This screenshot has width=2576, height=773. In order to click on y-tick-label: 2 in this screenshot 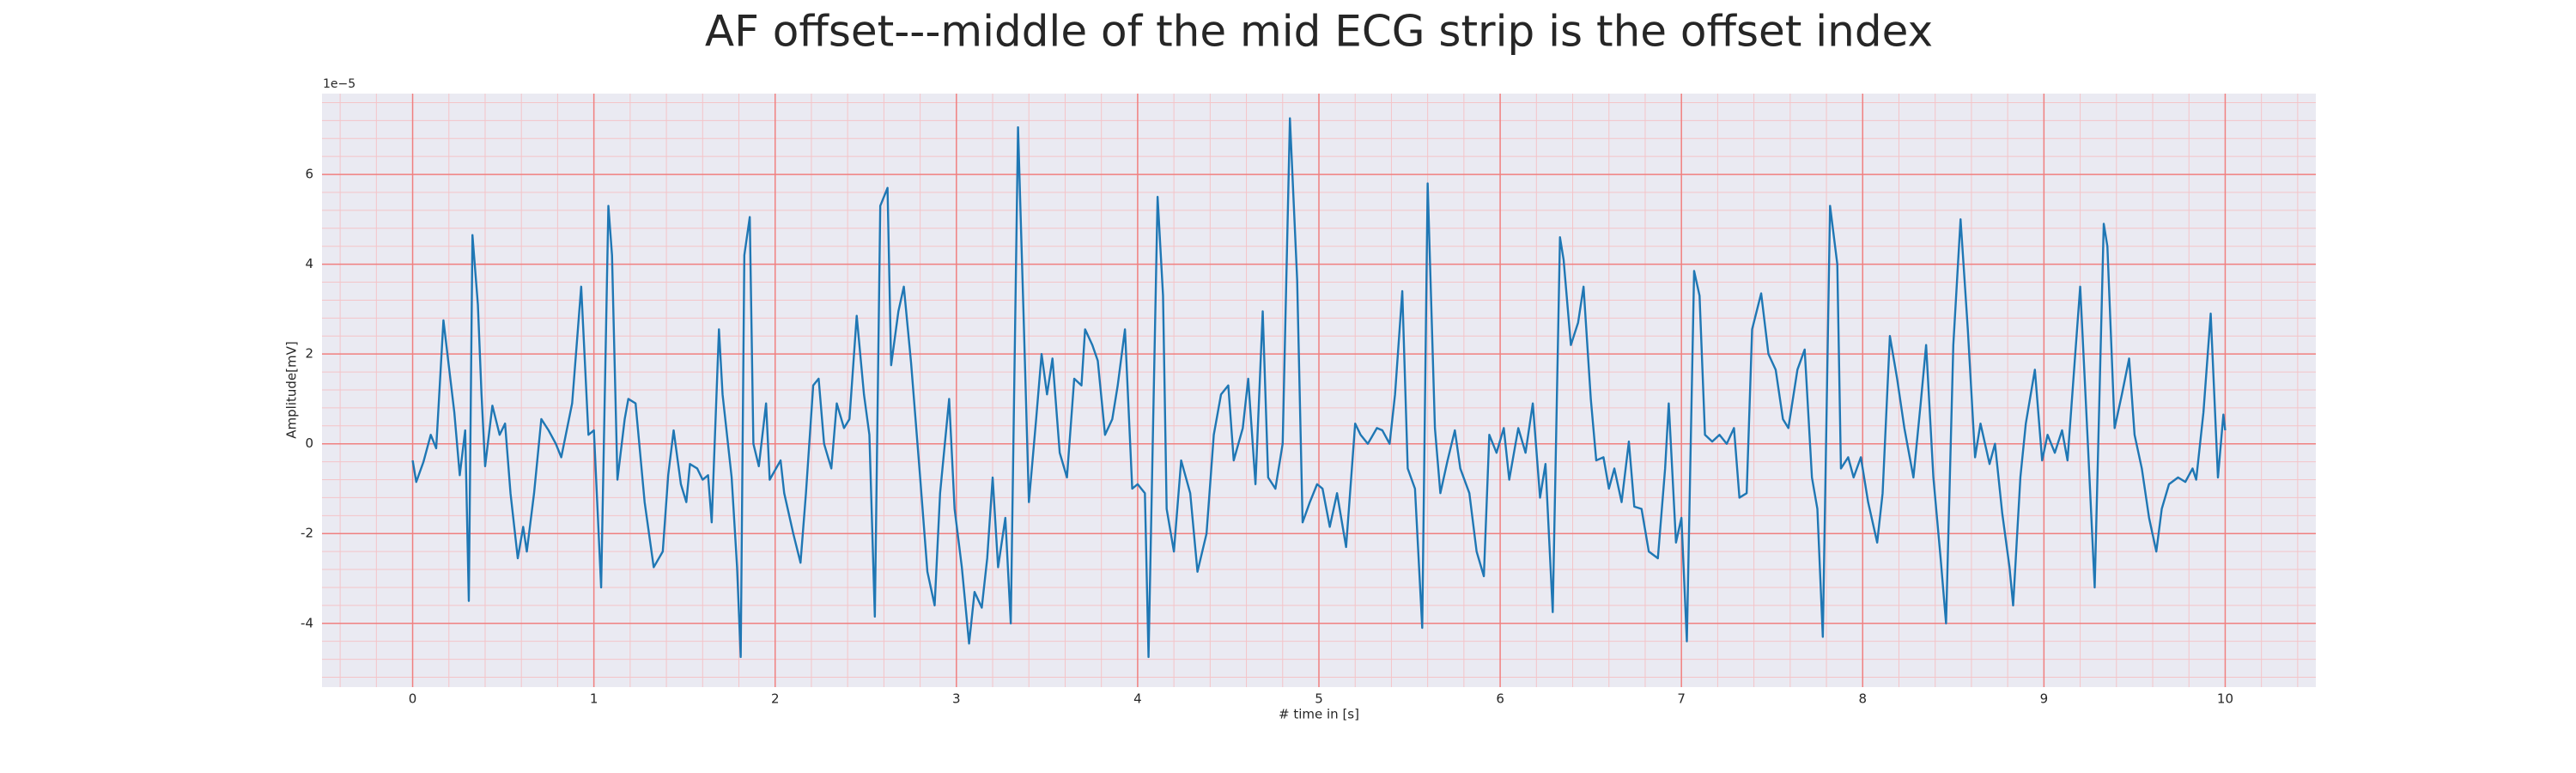, I will do `click(309, 354)`.